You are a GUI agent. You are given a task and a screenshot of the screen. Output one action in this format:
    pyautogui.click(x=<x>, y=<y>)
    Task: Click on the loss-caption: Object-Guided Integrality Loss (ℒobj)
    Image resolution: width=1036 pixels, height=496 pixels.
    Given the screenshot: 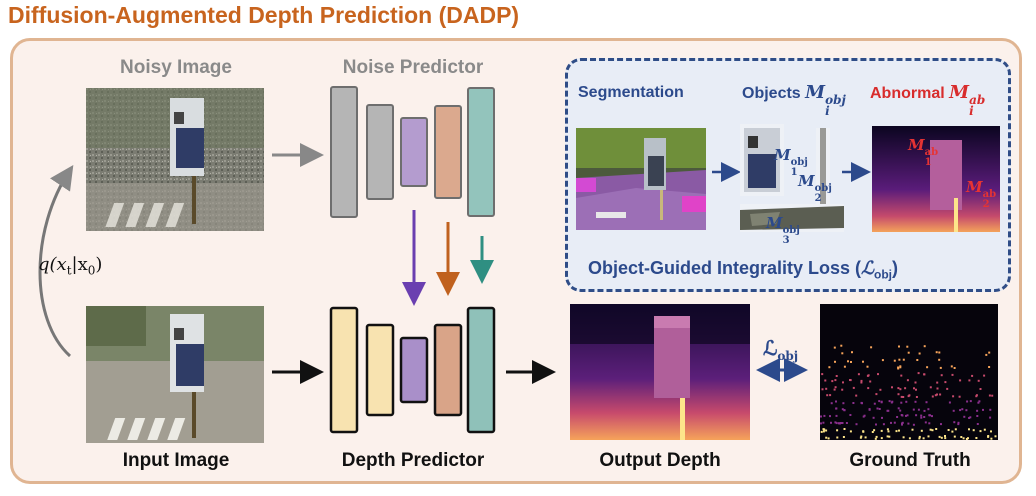 What is the action you would take?
    pyautogui.click(x=743, y=270)
    